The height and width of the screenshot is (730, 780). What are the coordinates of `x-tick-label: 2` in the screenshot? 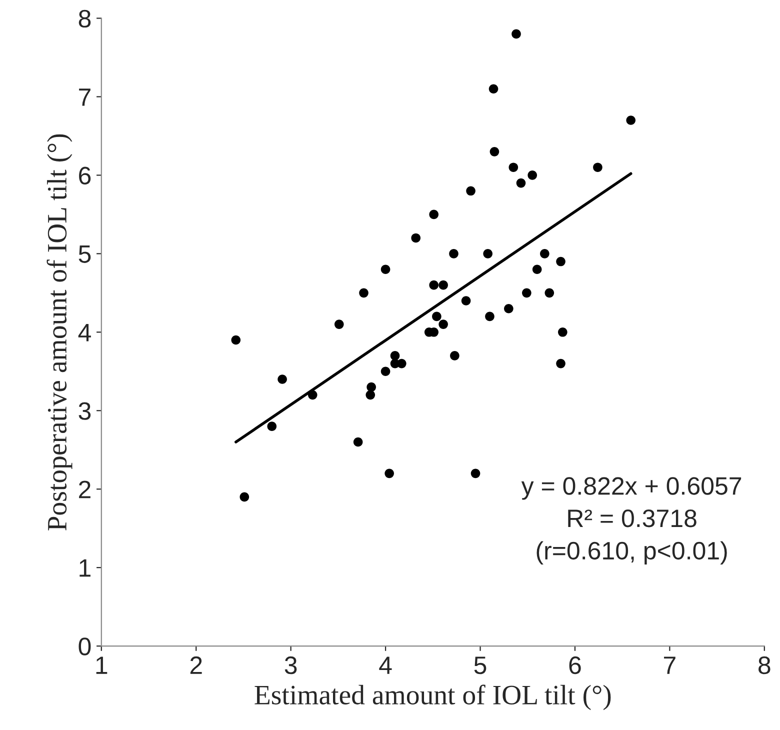 It's located at (196, 665).